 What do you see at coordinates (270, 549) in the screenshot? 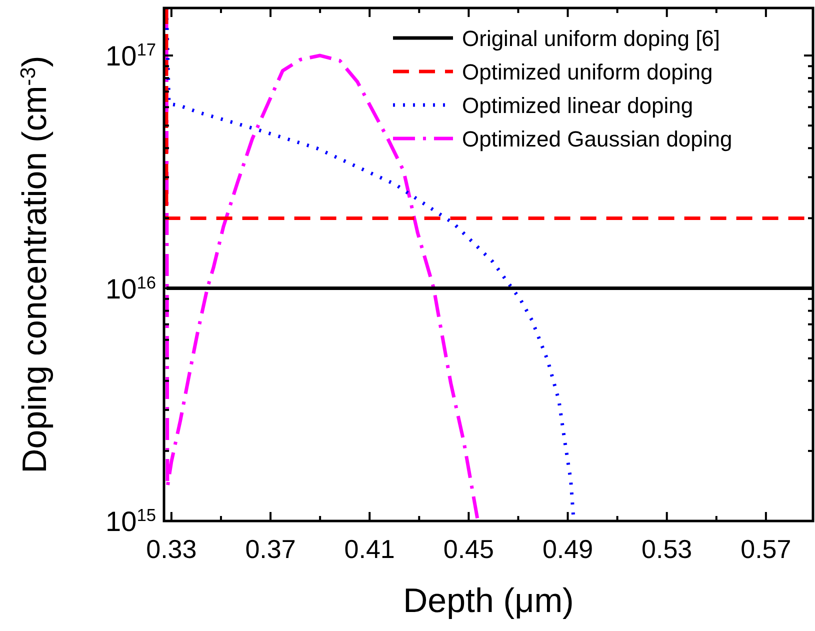
I see `x-tick-label: 0.37` at bounding box center [270, 549].